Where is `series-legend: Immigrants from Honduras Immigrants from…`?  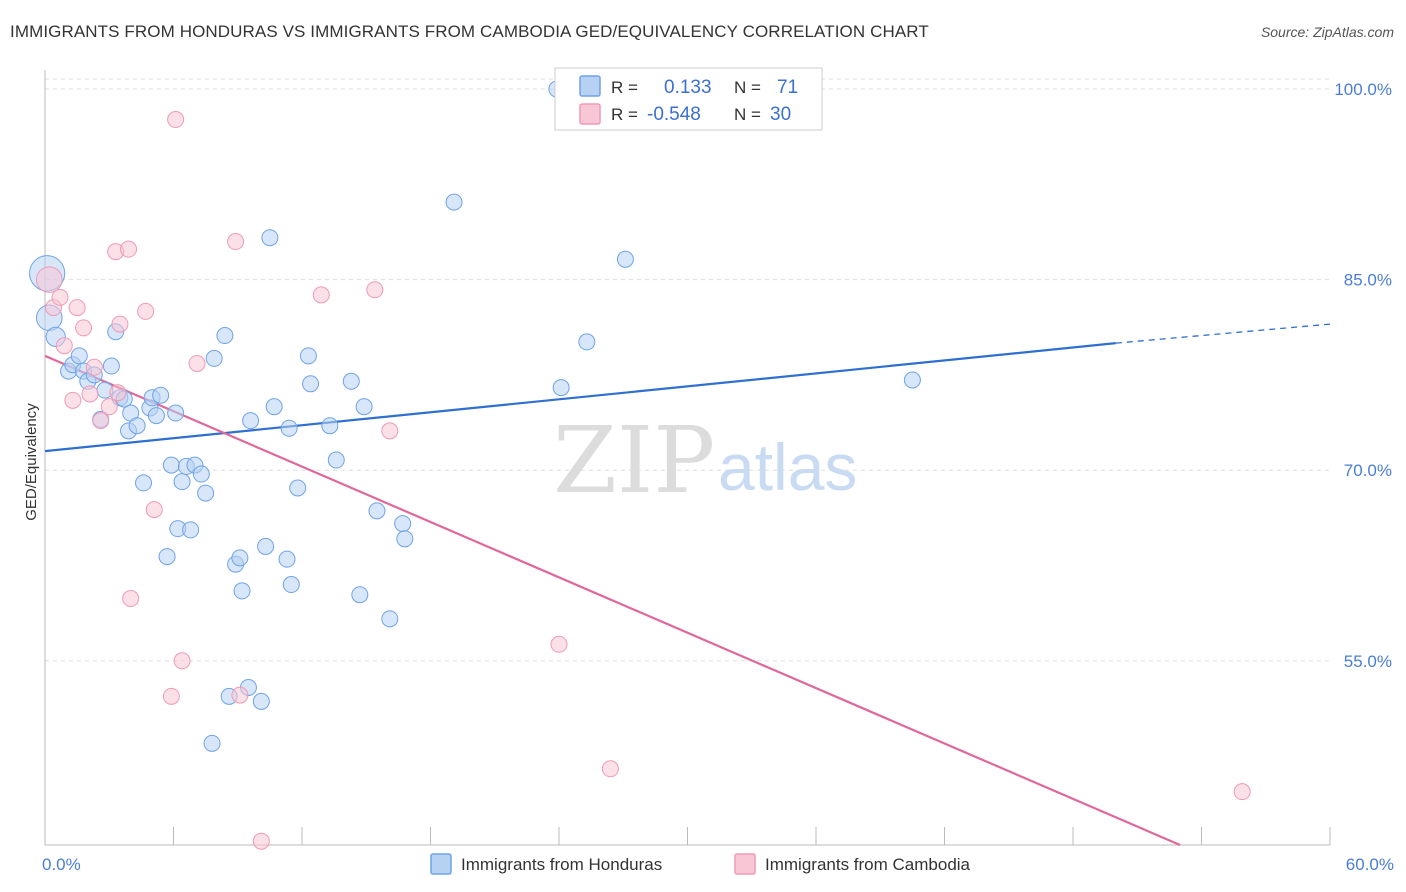
series-legend: Immigrants from Honduras Immigrants from… is located at coordinates (700, 864).